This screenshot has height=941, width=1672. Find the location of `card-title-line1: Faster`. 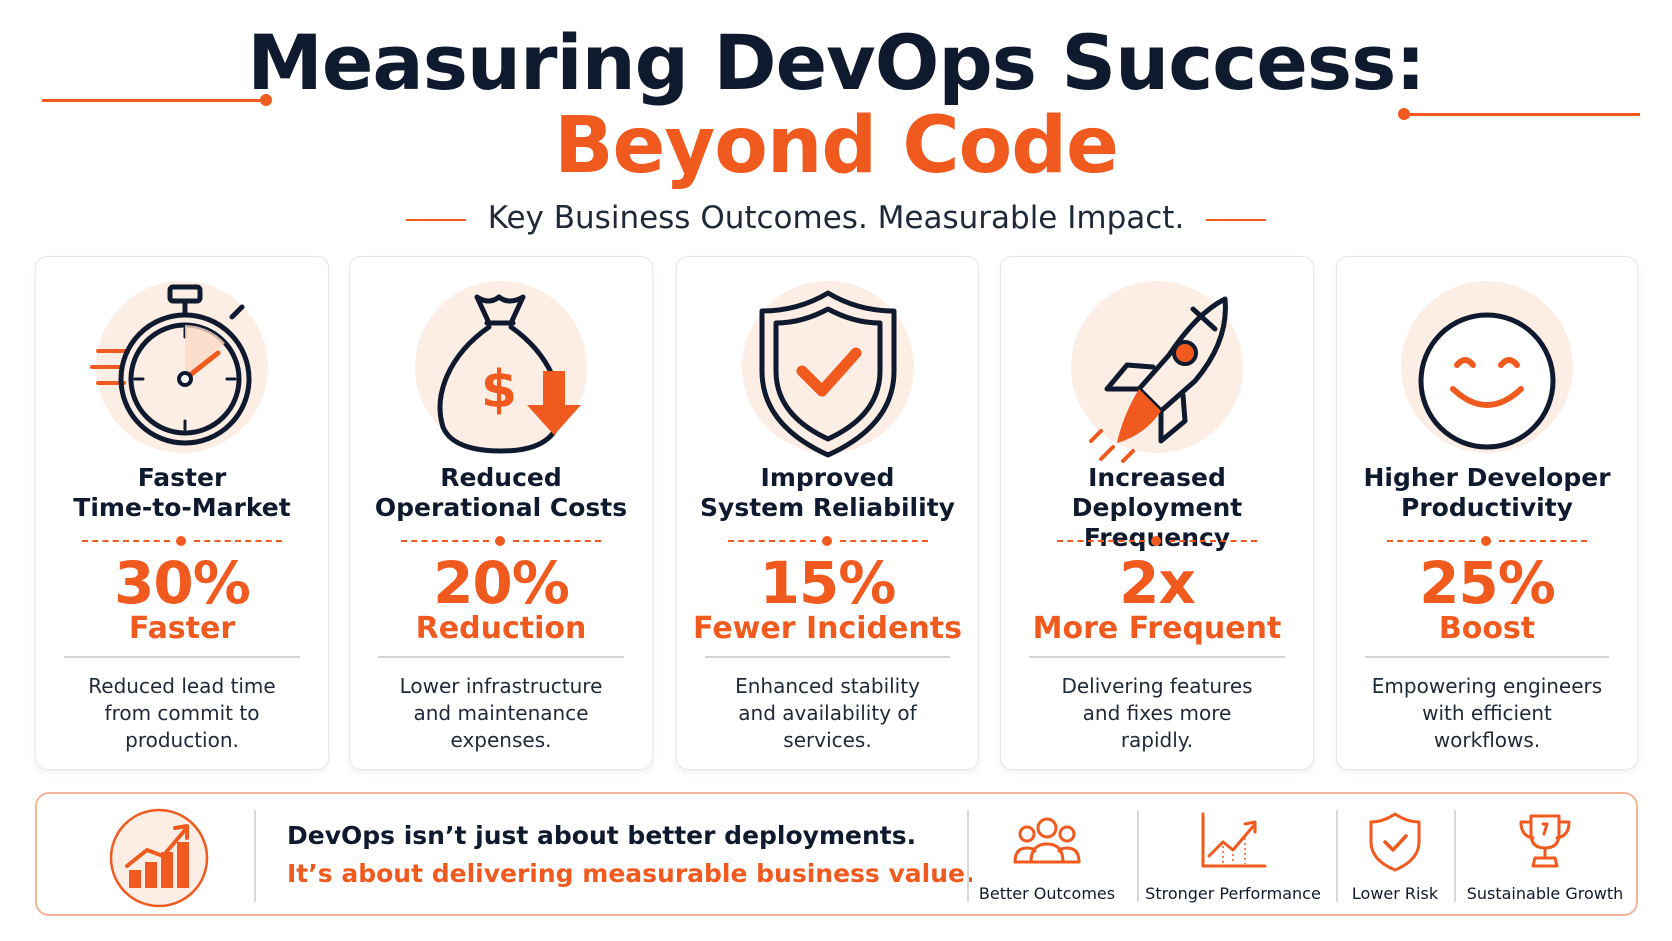

card-title-line1: Faster is located at coordinates (182, 477).